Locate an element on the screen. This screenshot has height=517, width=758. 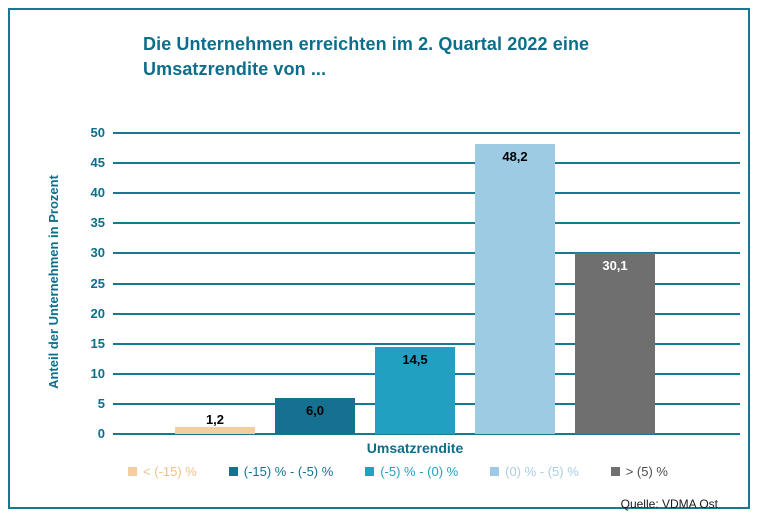
y-tick-label-5: 5 is located at coordinates (101, 403).